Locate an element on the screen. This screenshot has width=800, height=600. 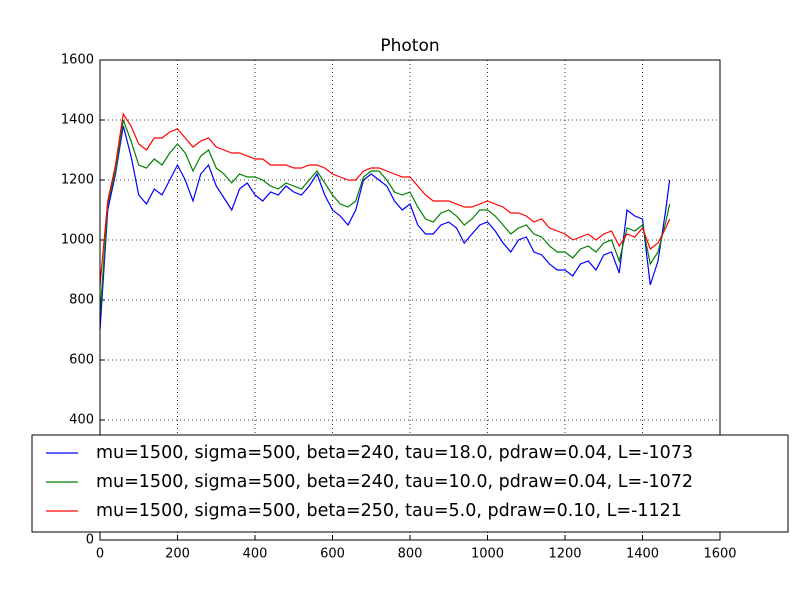
y-tick-label: 1400 is located at coordinates (77, 120).